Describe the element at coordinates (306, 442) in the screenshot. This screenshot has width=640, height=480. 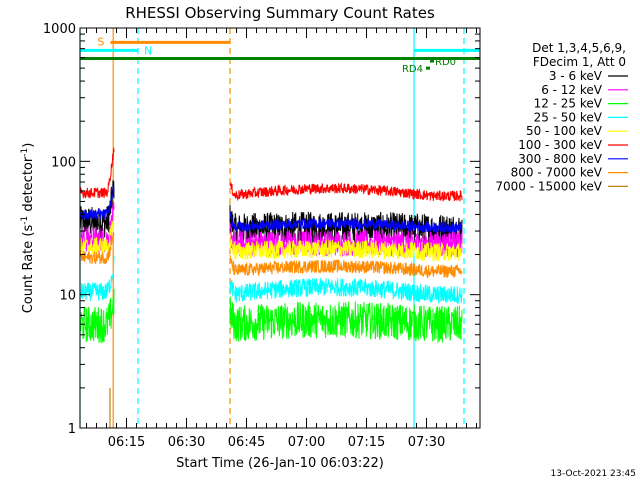
I see `x-tick-label: 07:00` at that location.